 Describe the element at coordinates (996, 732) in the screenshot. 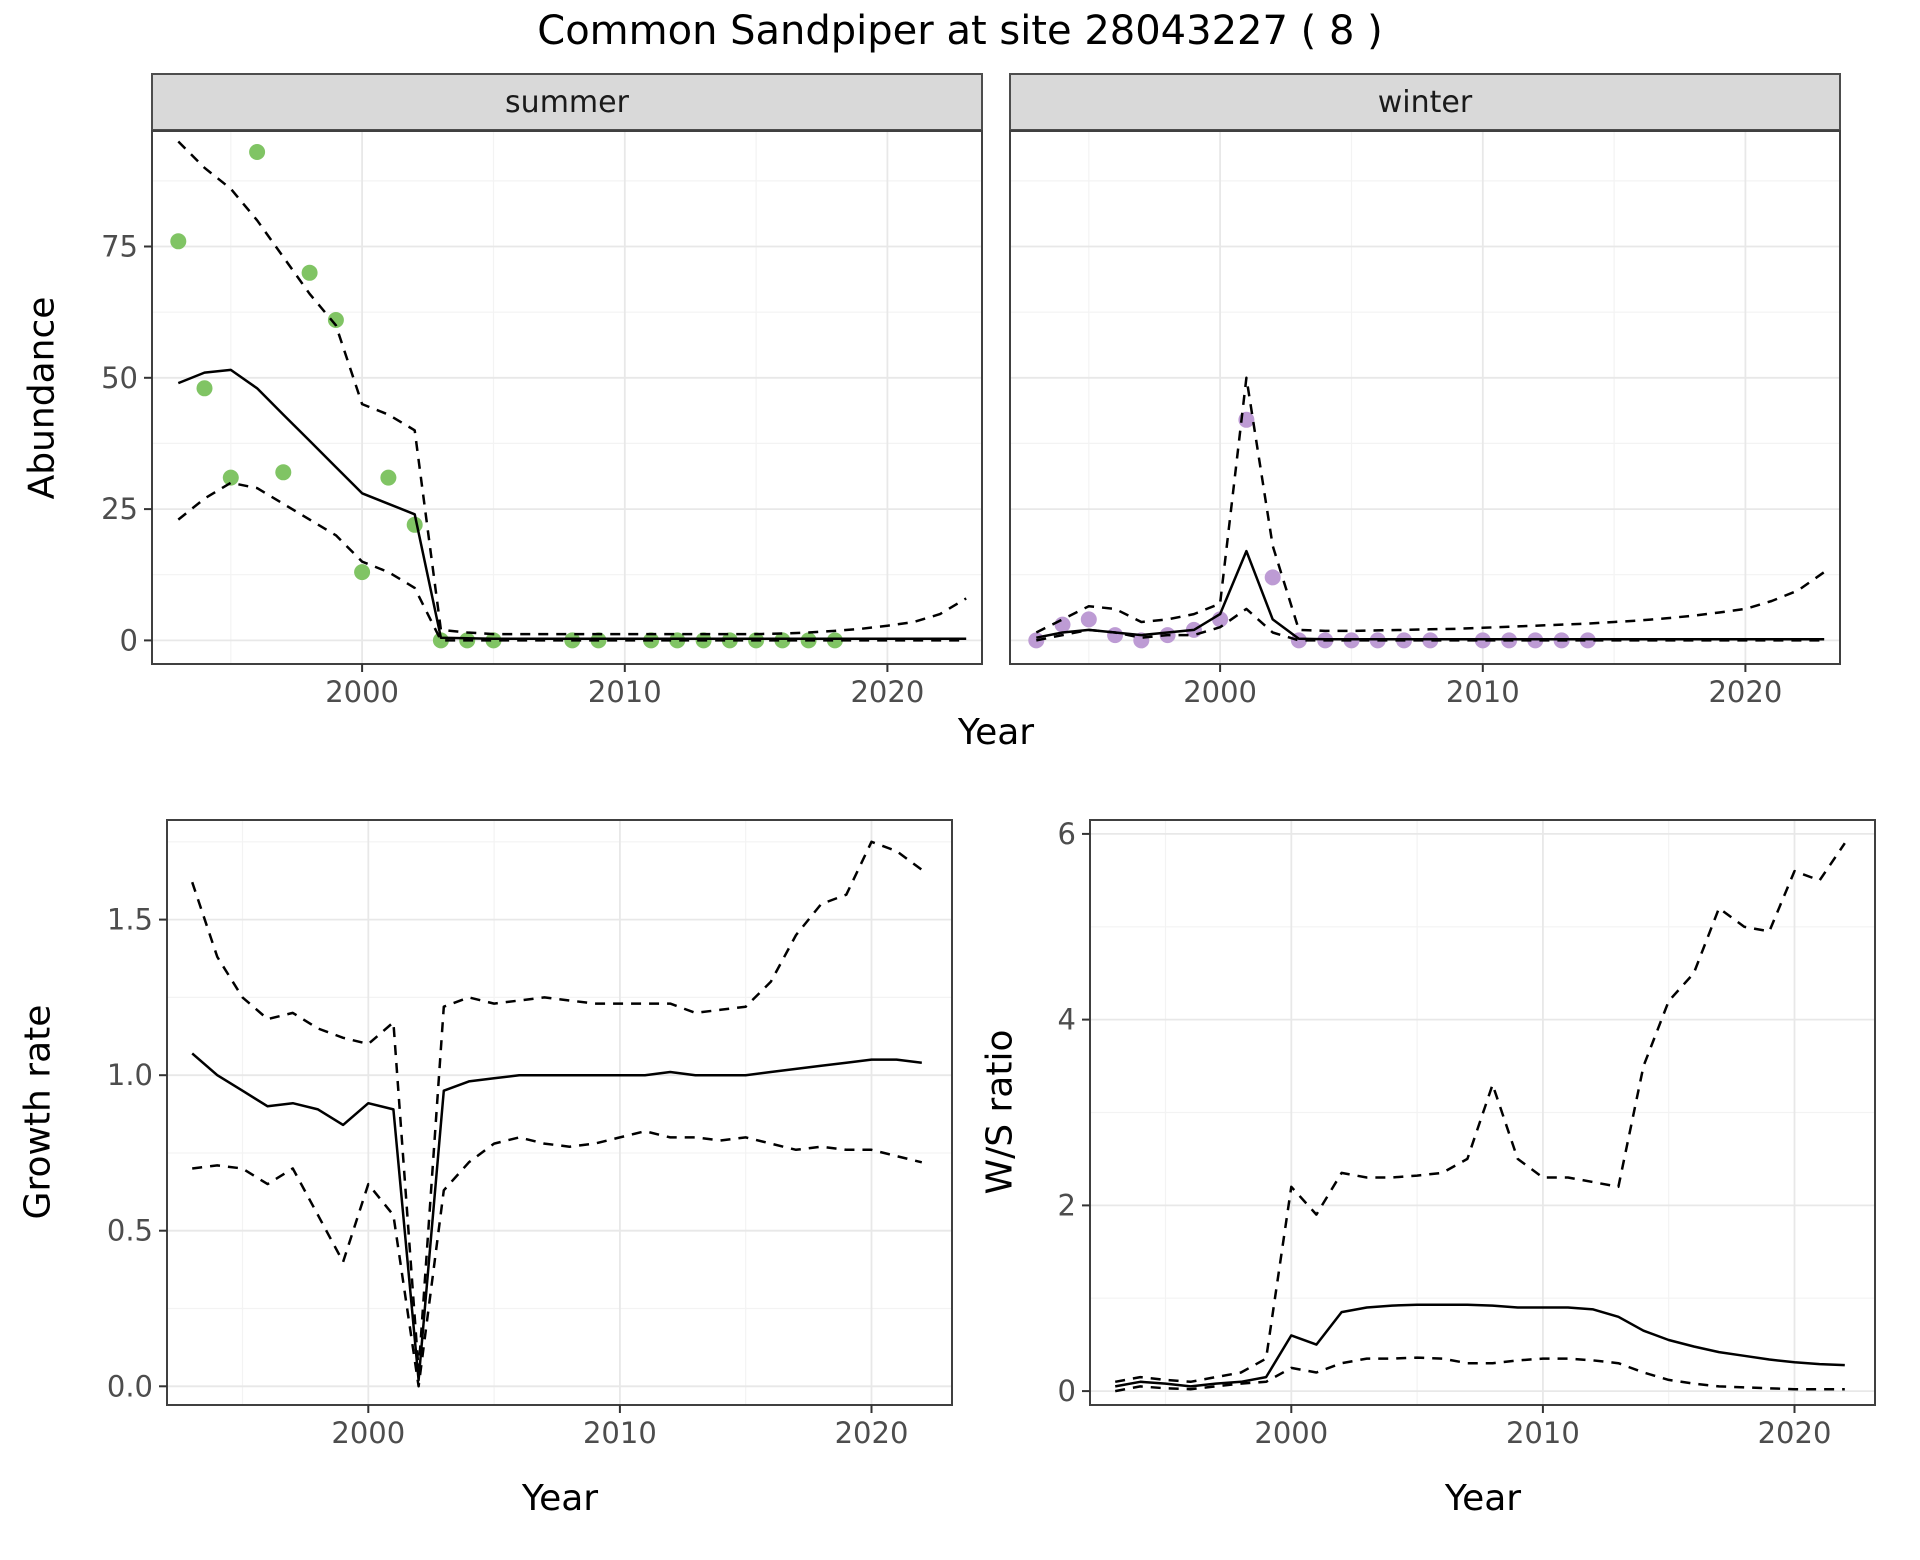

I see `top-x-axis-title: Year` at that location.